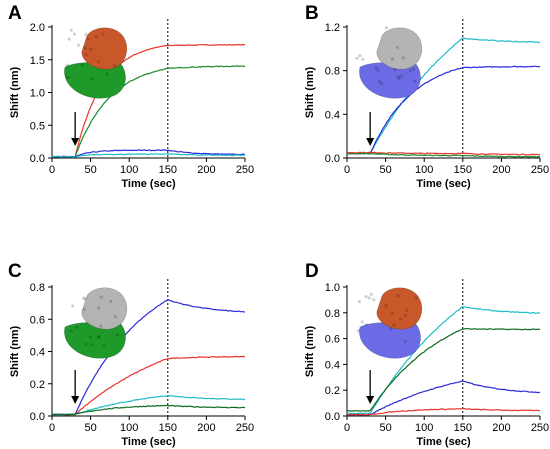 The height and width of the screenshot is (449, 550). What do you see at coordinates (15, 13) in the screenshot?
I see `panel-letter: A` at bounding box center [15, 13].